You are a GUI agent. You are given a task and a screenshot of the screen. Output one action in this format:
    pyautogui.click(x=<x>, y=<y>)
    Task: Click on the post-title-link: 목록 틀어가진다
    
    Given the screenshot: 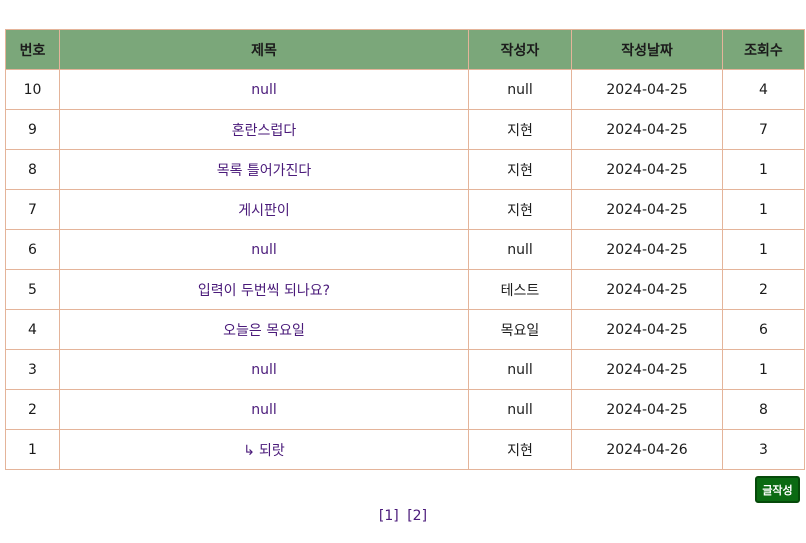 What is the action you would take?
    pyautogui.click(x=264, y=170)
    